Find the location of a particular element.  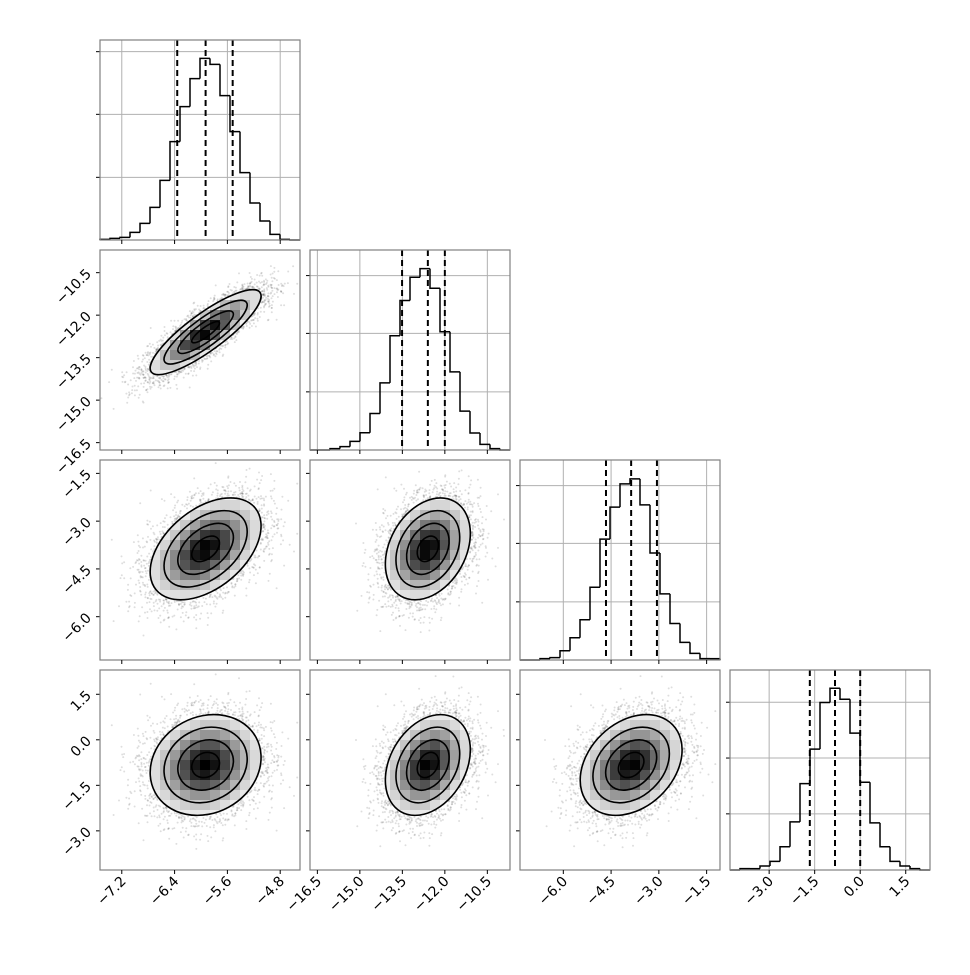

histogram-panel is located at coordinates (198, 142).